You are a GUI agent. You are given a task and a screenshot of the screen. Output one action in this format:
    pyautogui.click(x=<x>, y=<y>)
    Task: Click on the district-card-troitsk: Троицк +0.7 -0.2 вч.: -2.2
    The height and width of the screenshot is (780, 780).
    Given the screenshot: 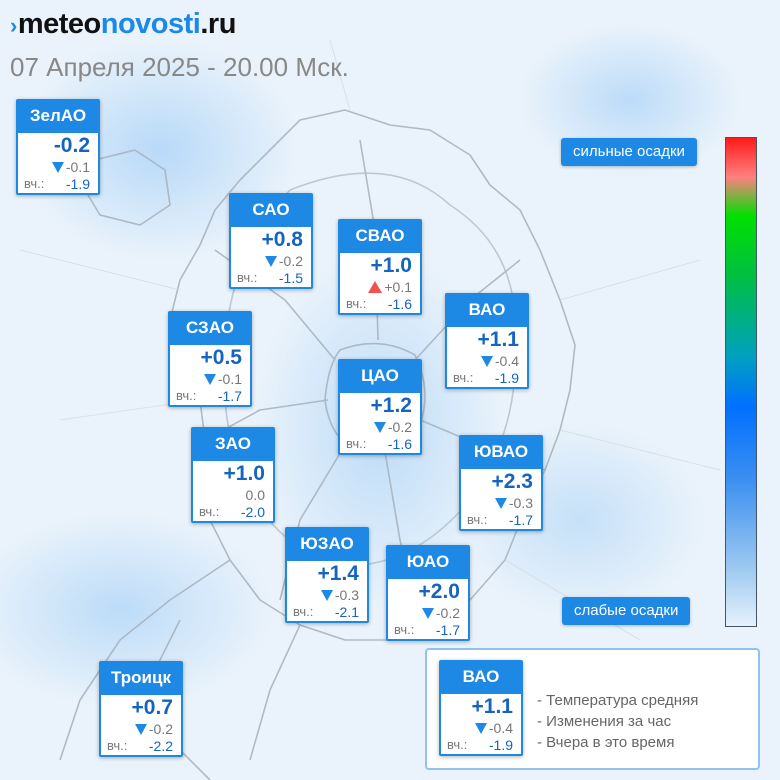 What is the action you would take?
    pyautogui.click(x=141, y=709)
    